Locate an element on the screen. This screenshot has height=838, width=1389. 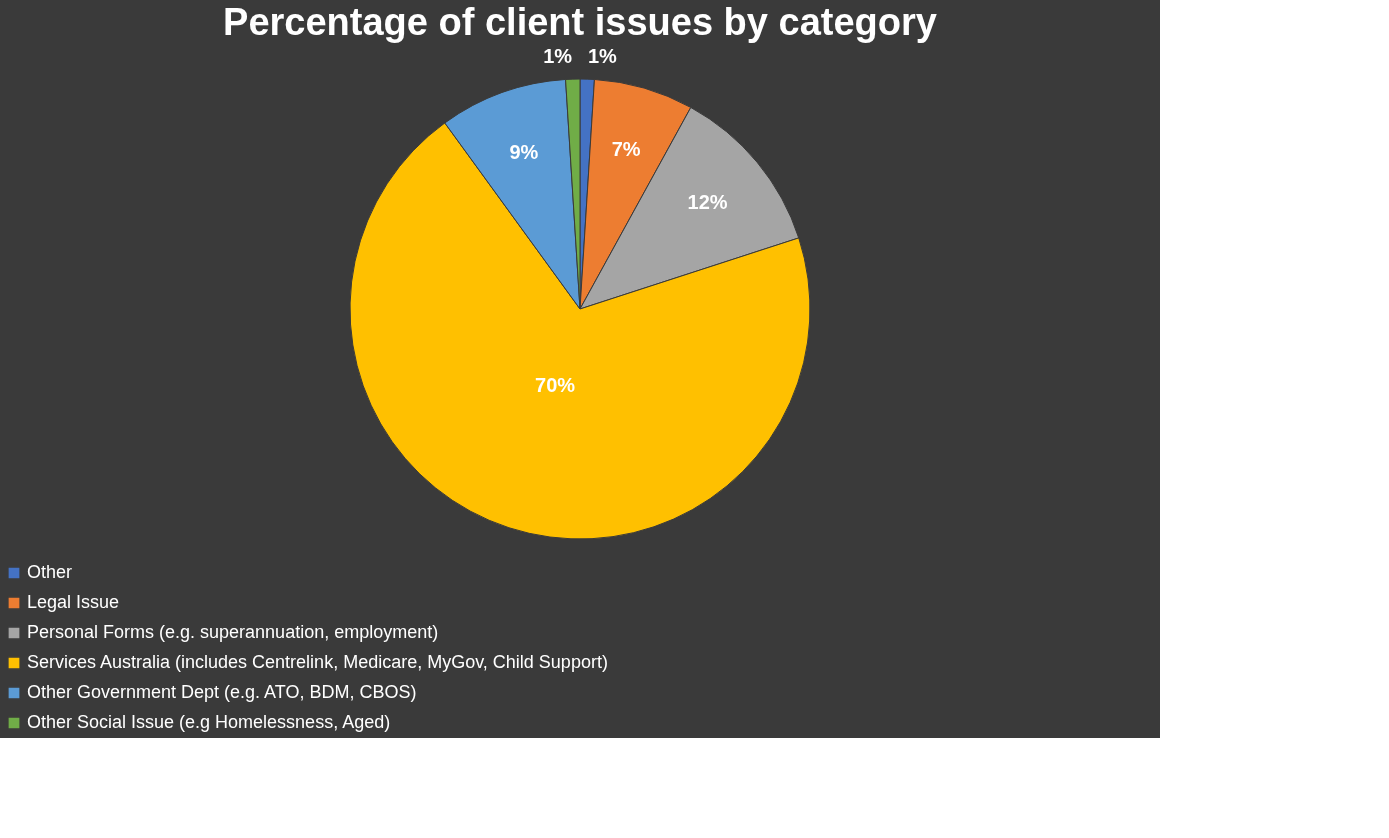
data-label: 7% is located at coordinates (626, 148).